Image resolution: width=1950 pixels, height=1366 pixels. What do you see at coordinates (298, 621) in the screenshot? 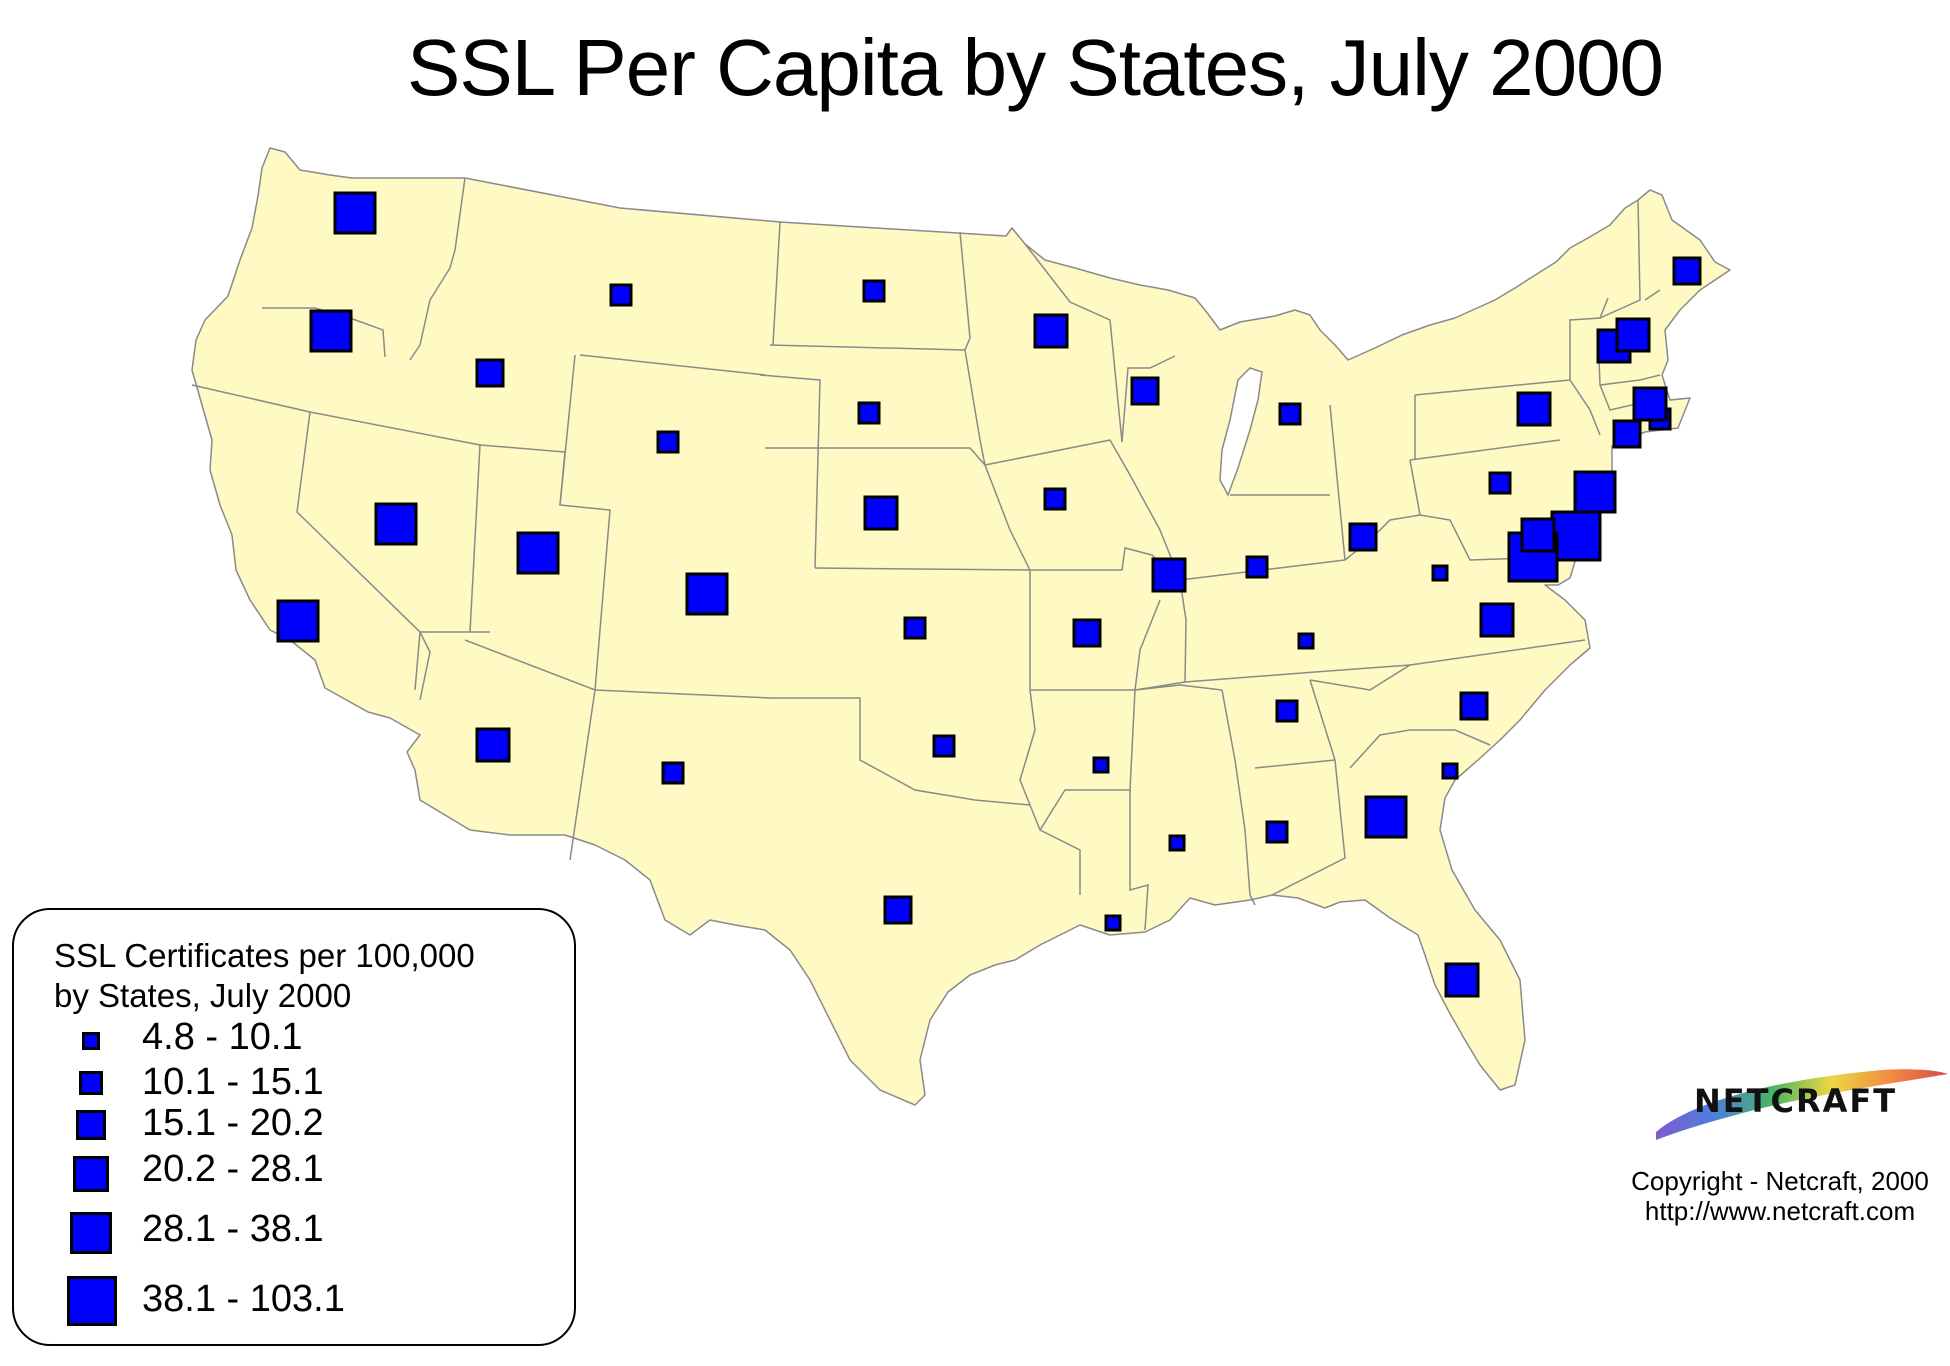
I see `state-symbol-ca` at bounding box center [298, 621].